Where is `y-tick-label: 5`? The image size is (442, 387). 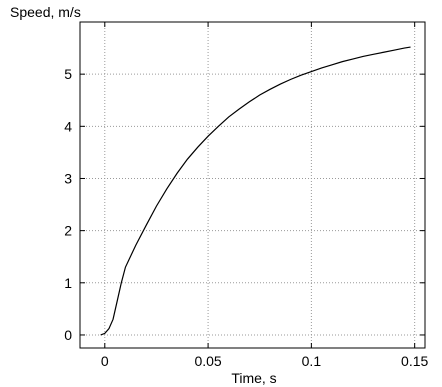 y-tick-label: 5 is located at coordinates (68, 74).